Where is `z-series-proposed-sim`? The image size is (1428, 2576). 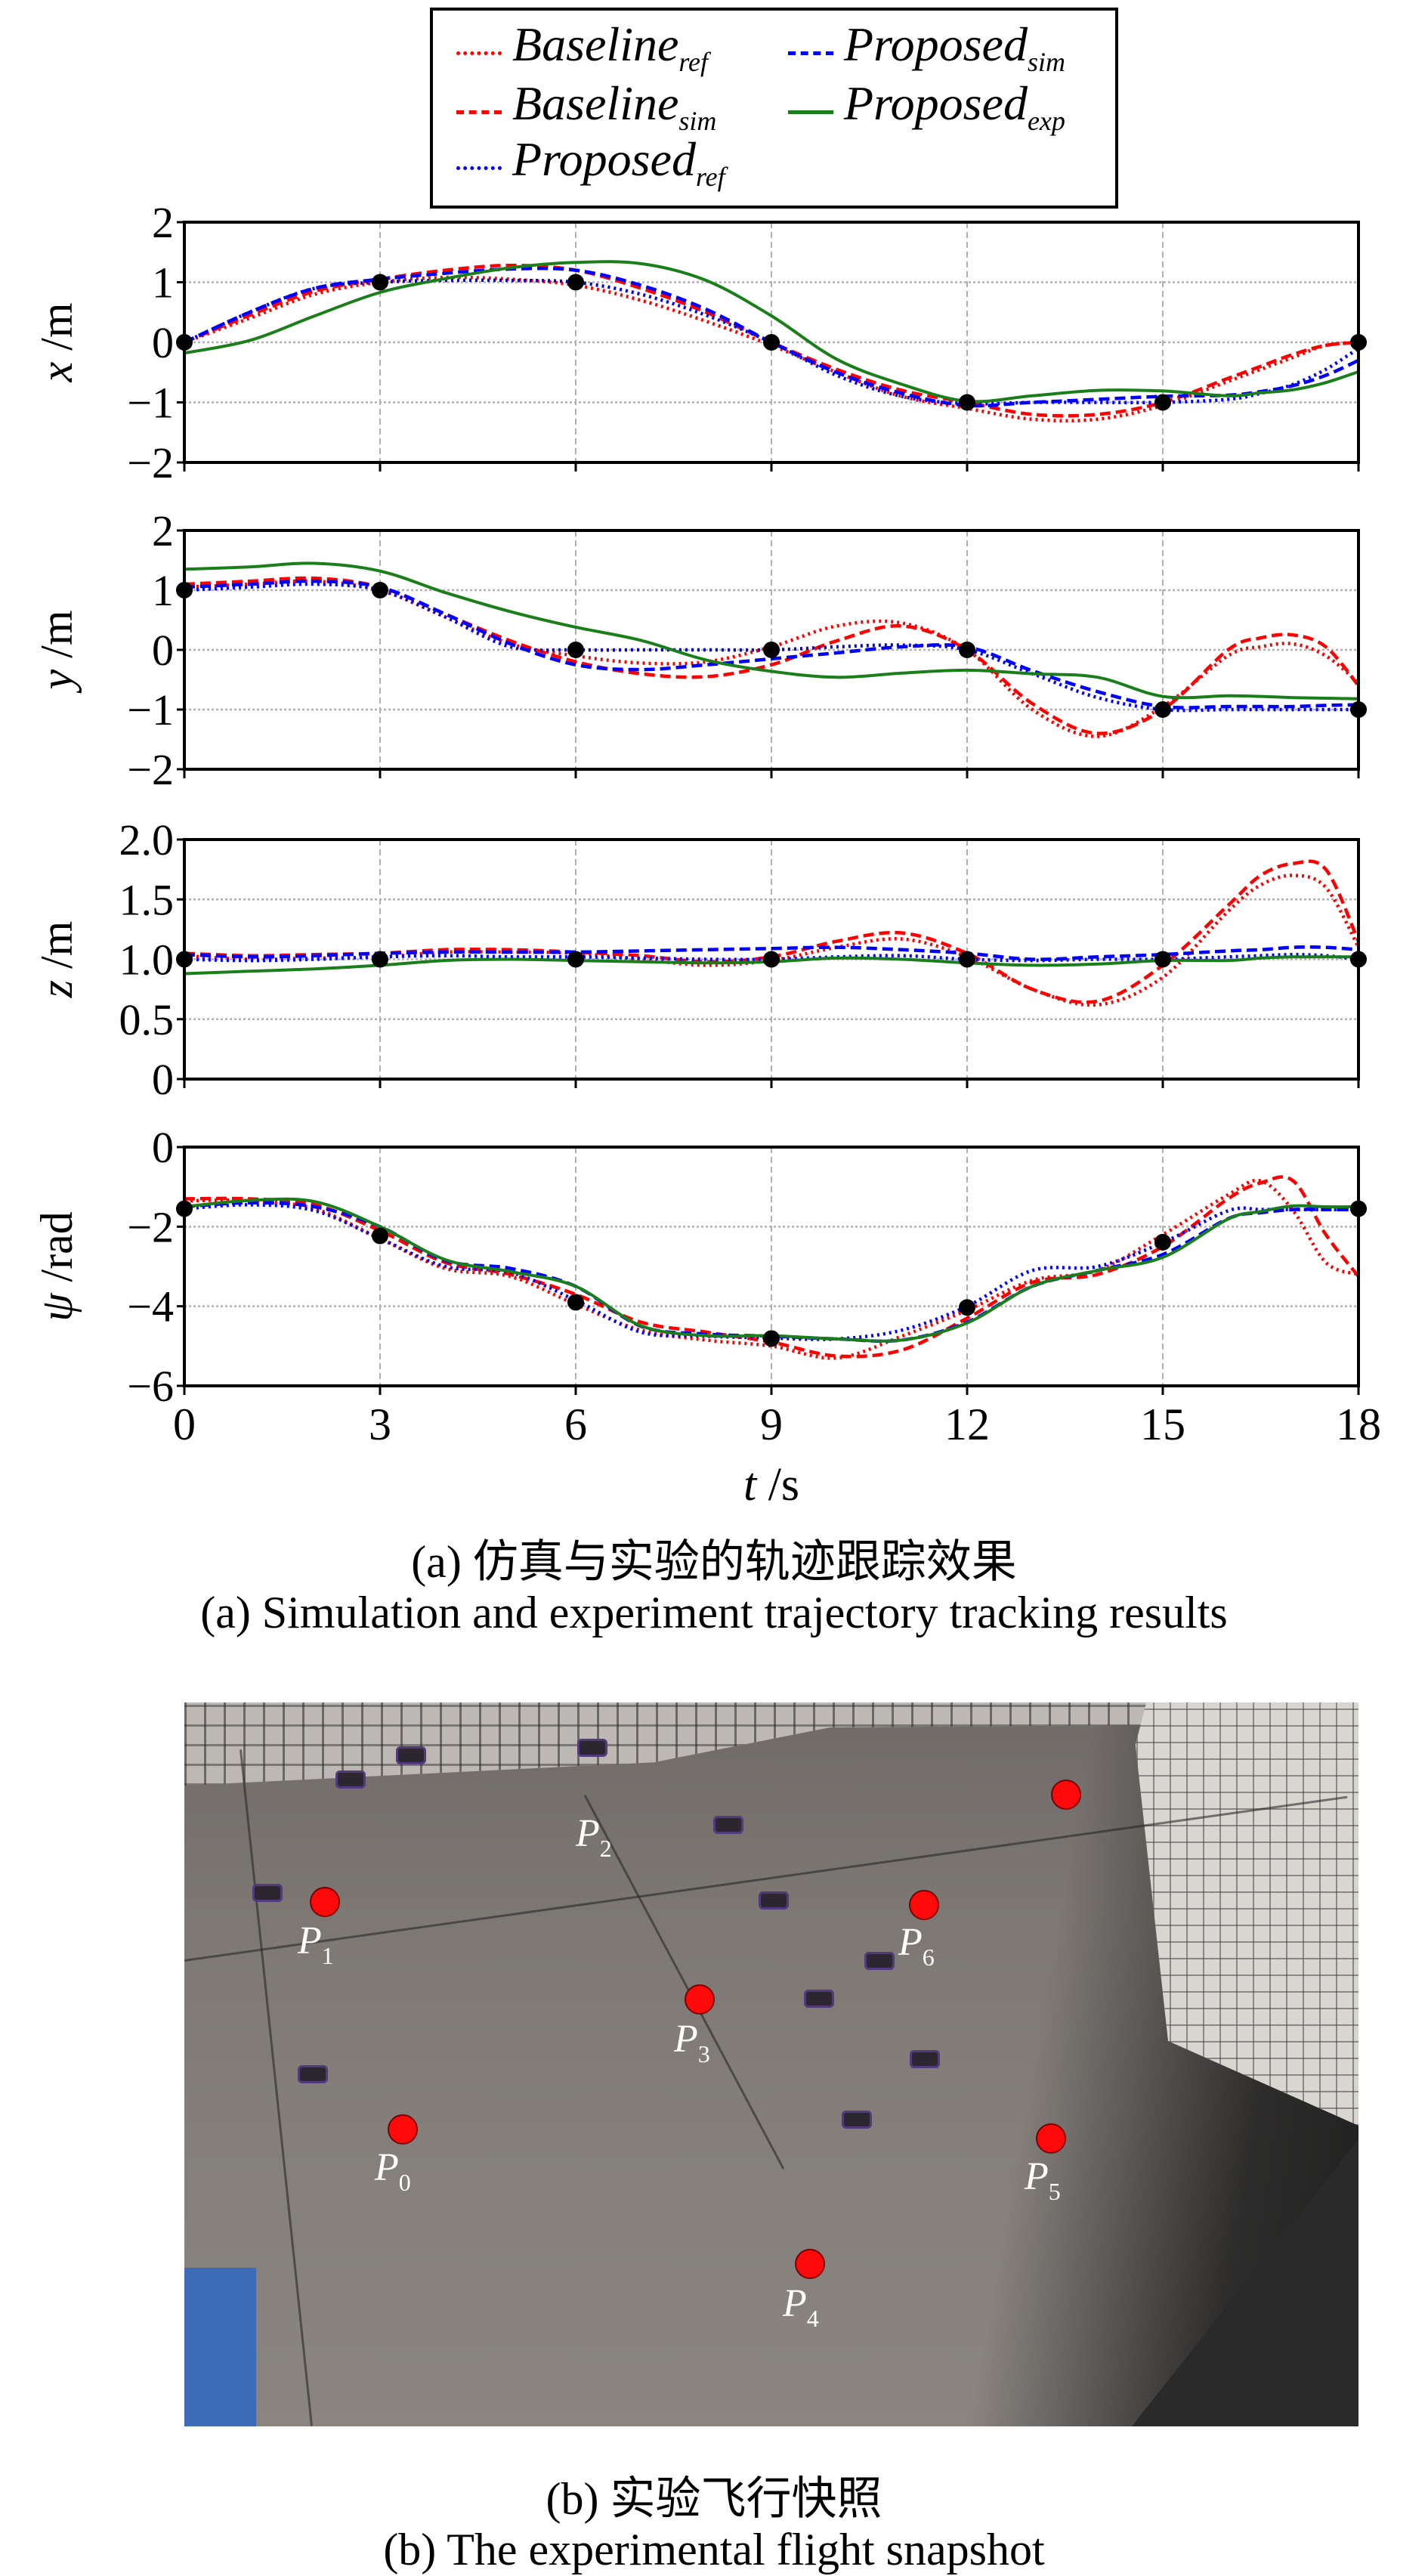 z-series-proposed-sim is located at coordinates (771, 953).